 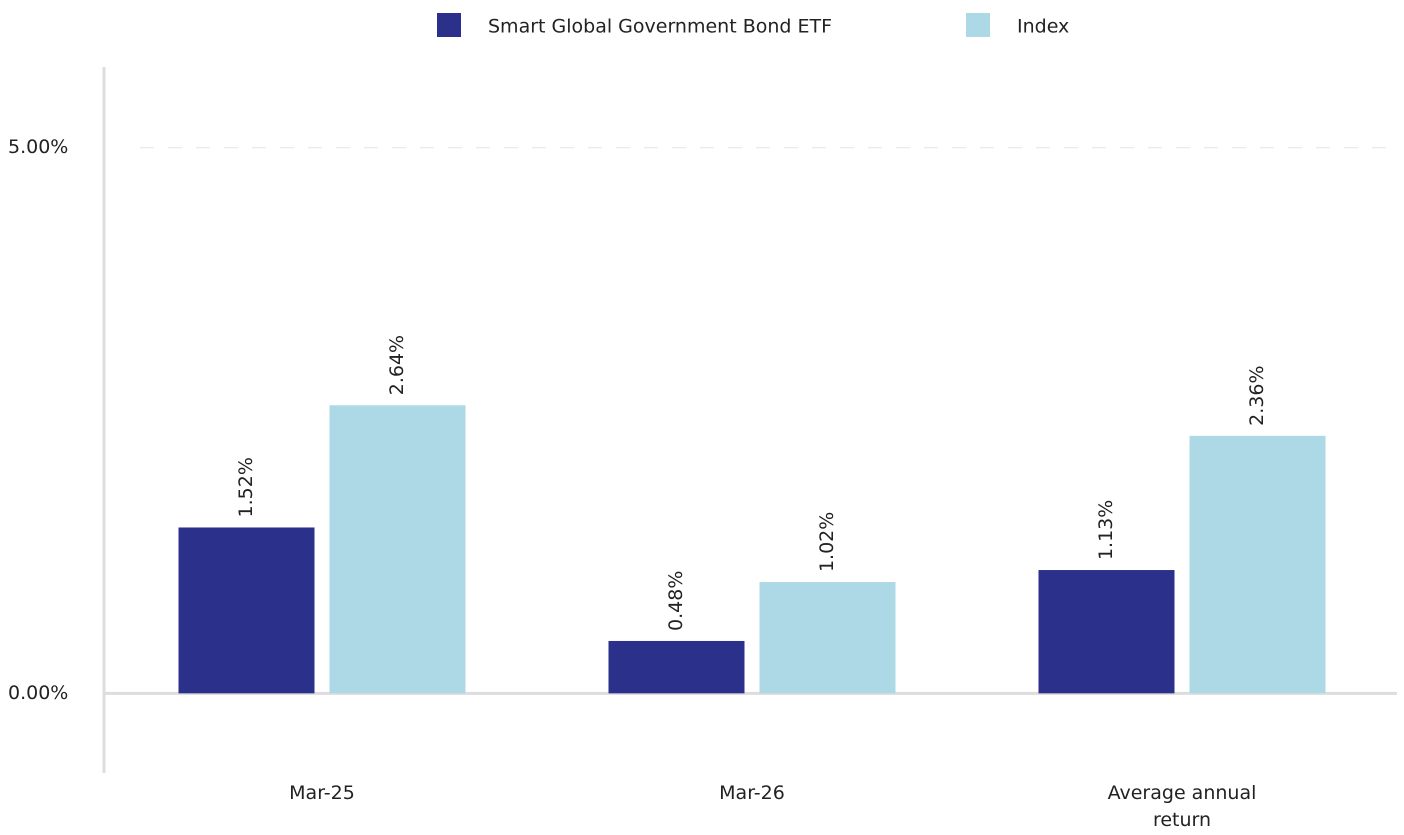 What do you see at coordinates (752, 793) in the screenshot?
I see `x-tick-label: Mar-26` at bounding box center [752, 793].